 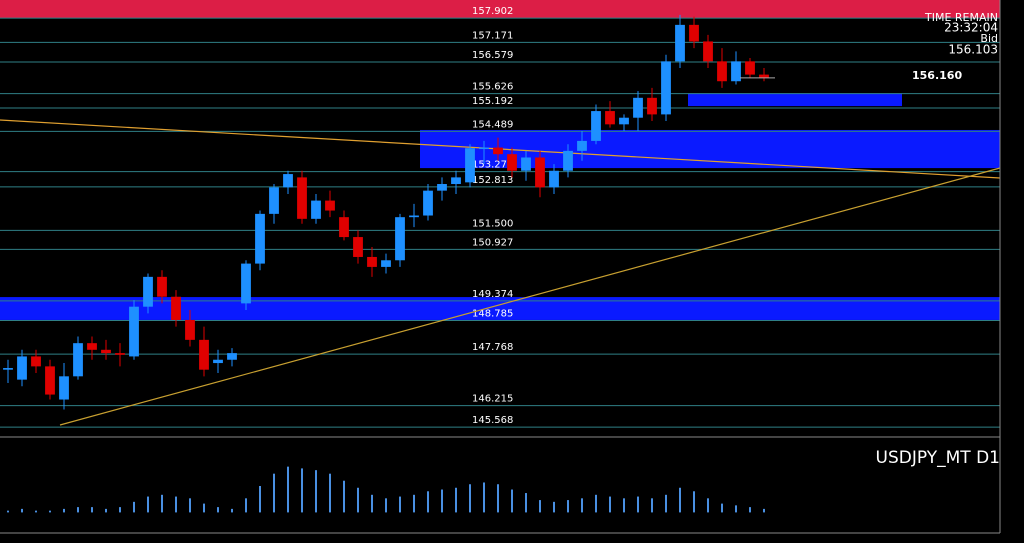 I want to click on level-label: 145.568, so click(x=492, y=420).